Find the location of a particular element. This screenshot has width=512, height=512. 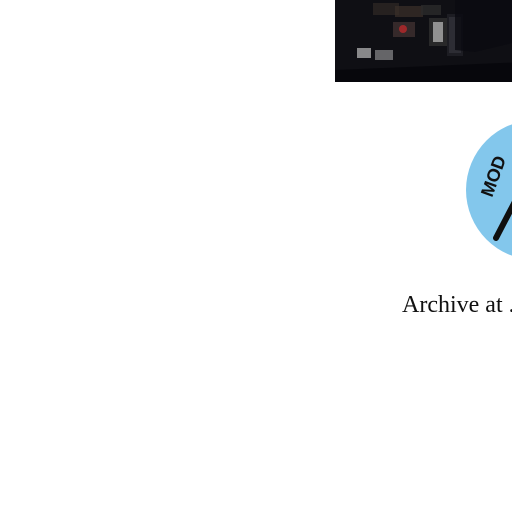

archive-badge-logo: MOD is located at coordinates (489, 190).